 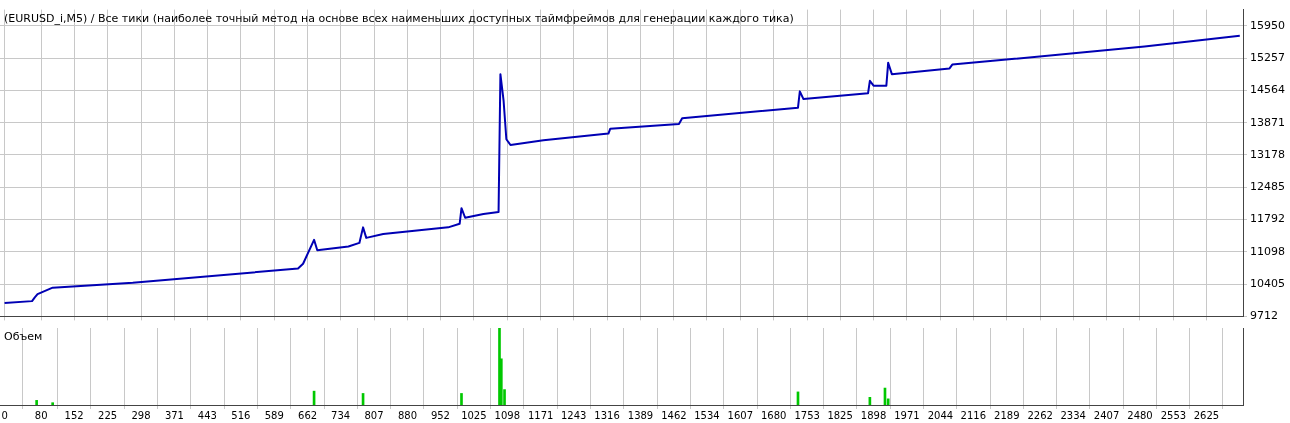 What do you see at coordinates (1267, 154) in the screenshot?
I see `y-tick-label: 13178` at bounding box center [1267, 154].